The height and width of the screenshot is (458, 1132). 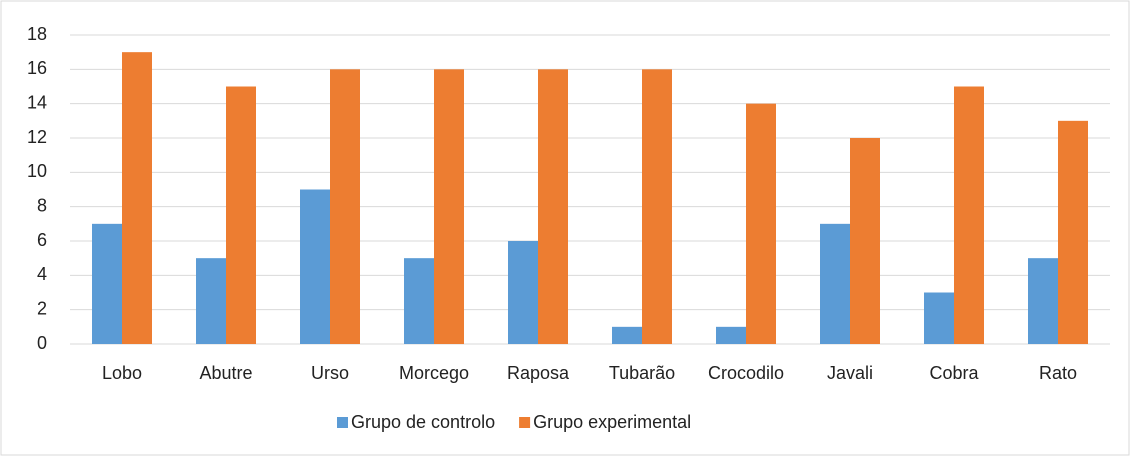 I want to click on y-tick-label: 12, so click(x=37, y=137).